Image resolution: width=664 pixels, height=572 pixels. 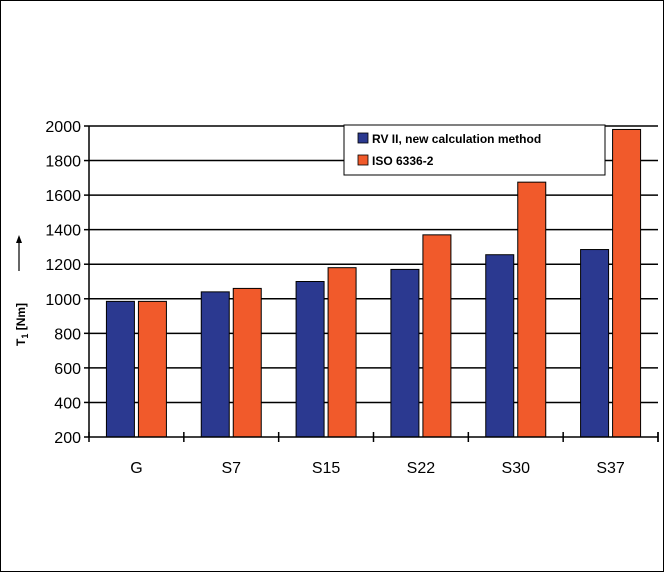 What do you see at coordinates (67, 334) in the screenshot?
I see `y-tick-label-800: 800` at bounding box center [67, 334].